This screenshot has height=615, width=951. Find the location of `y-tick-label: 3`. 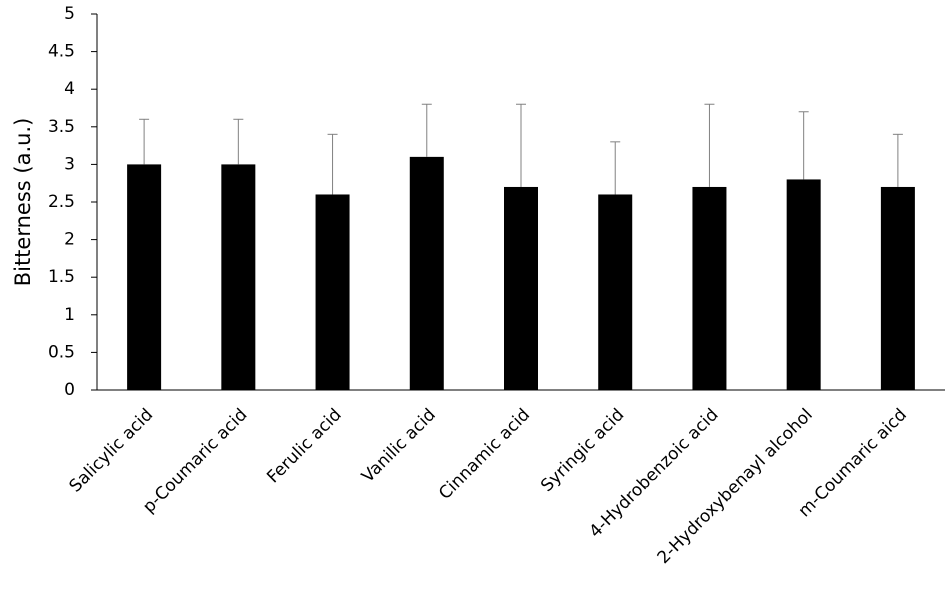

y-tick-label: 3 is located at coordinates (69, 164).